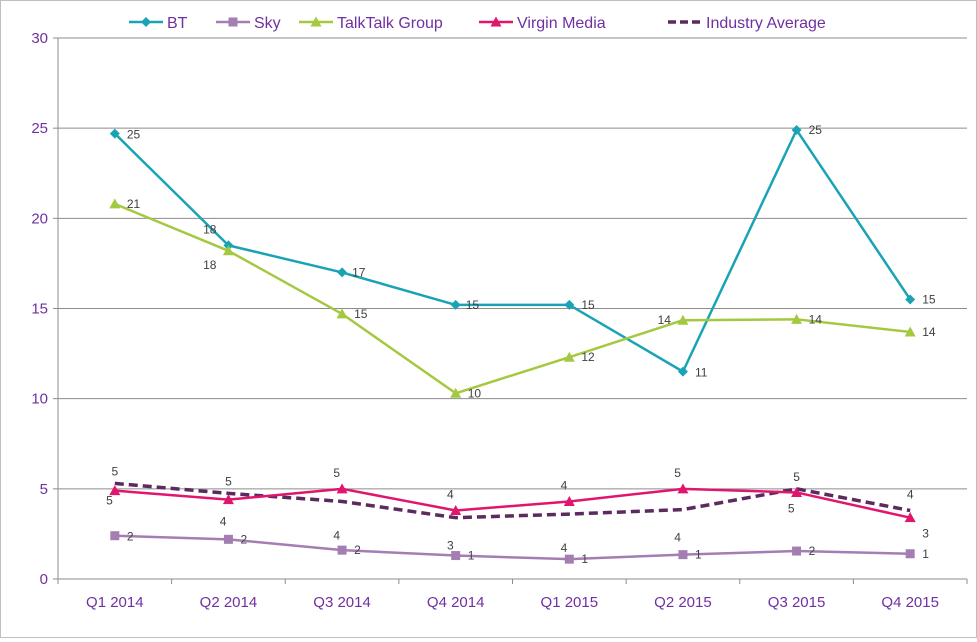 The width and height of the screenshot is (977, 642). What do you see at coordinates (146, 22) in the screenshot?
I see `legend-marker-bt` at bounding box center [146, 22].